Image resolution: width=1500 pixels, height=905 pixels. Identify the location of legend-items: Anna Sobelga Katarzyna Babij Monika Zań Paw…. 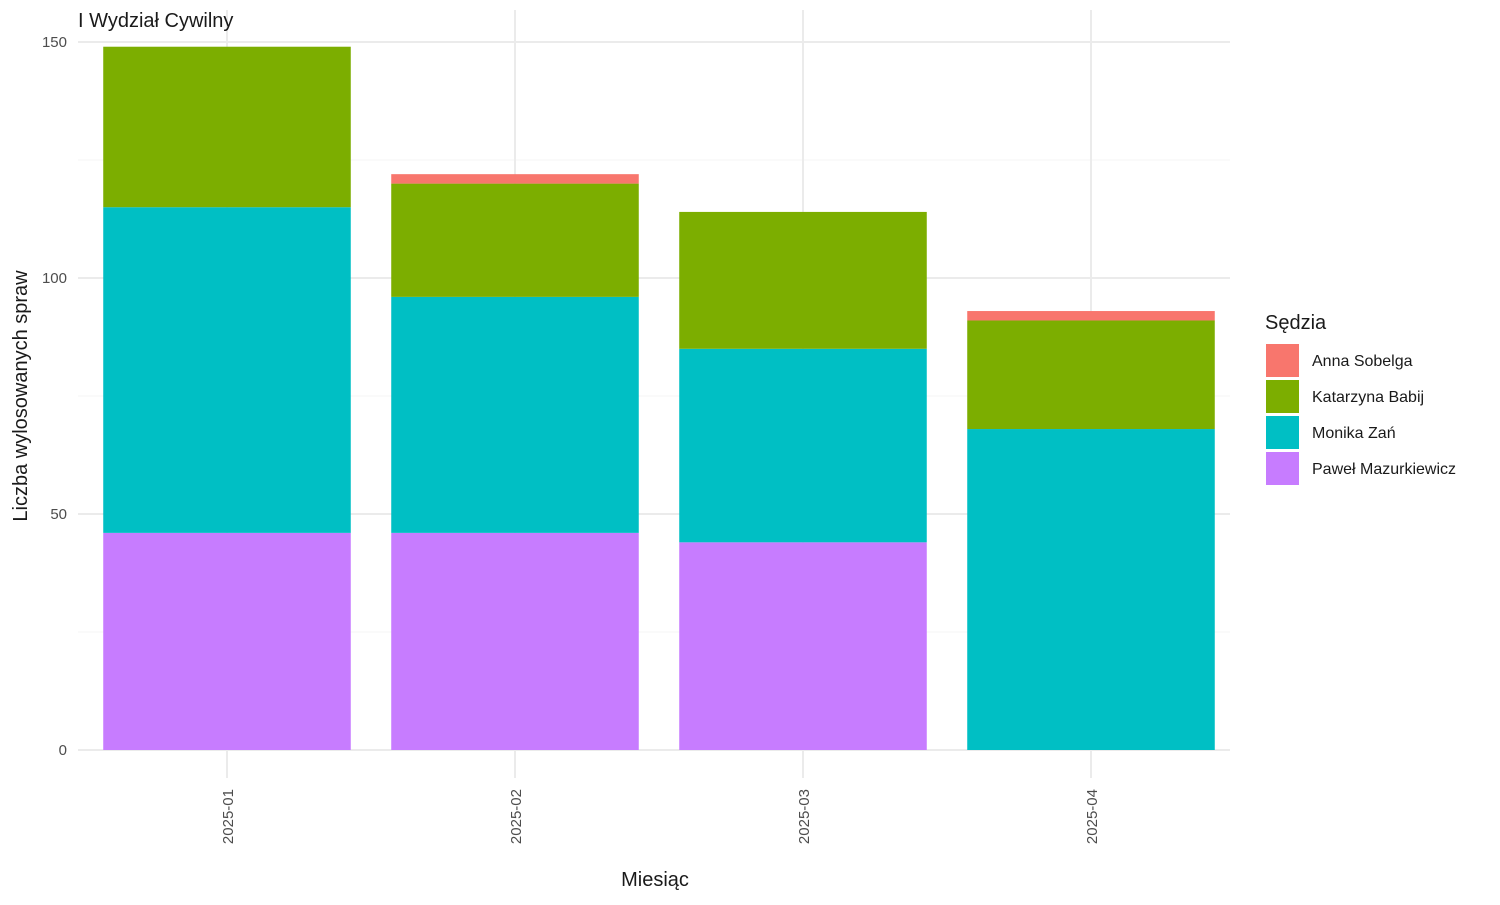
(1361, 414).